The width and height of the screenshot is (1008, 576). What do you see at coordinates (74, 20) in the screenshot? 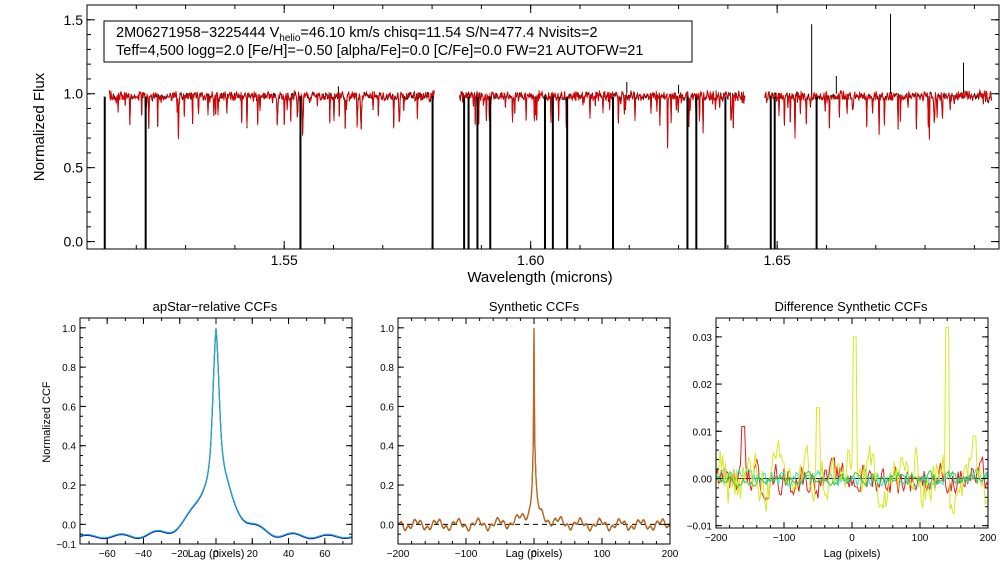
I see `y-tick-label: 1.5` at bounding box center [74, 20].